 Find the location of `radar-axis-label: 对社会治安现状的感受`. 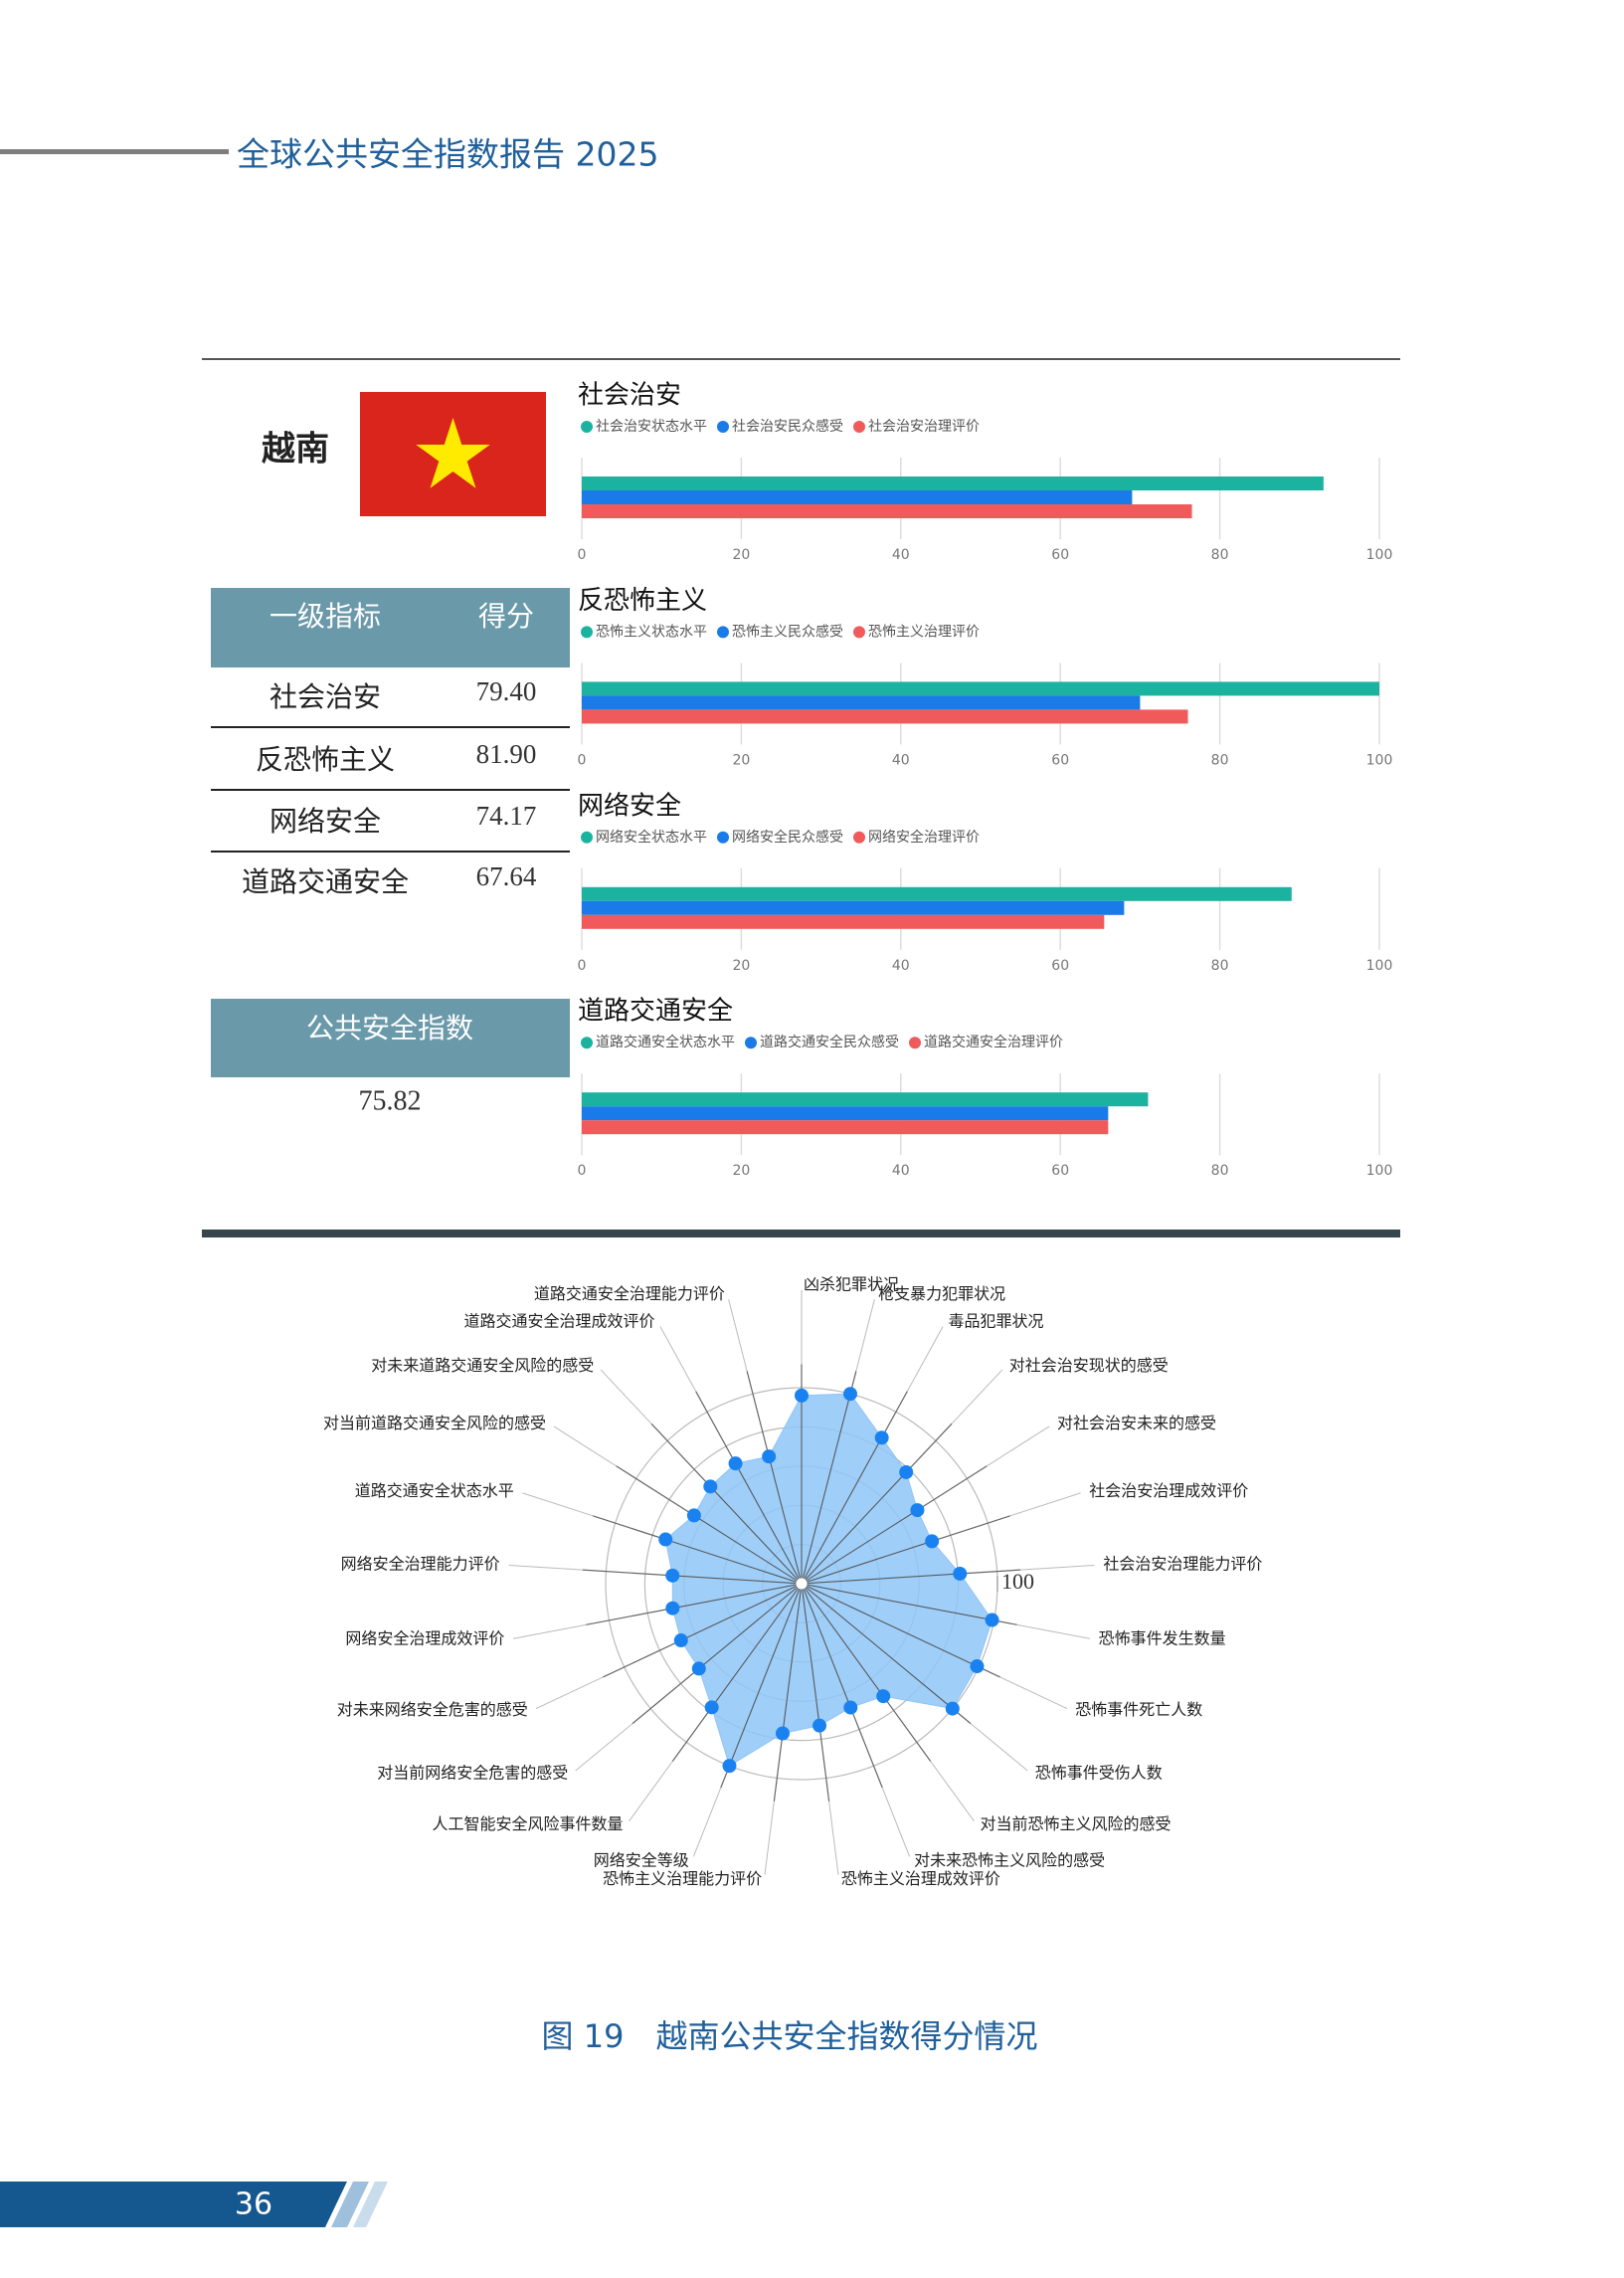

radar-axis-label: 对社会治安现状的感受 is located at coordinates (1089, 1366).